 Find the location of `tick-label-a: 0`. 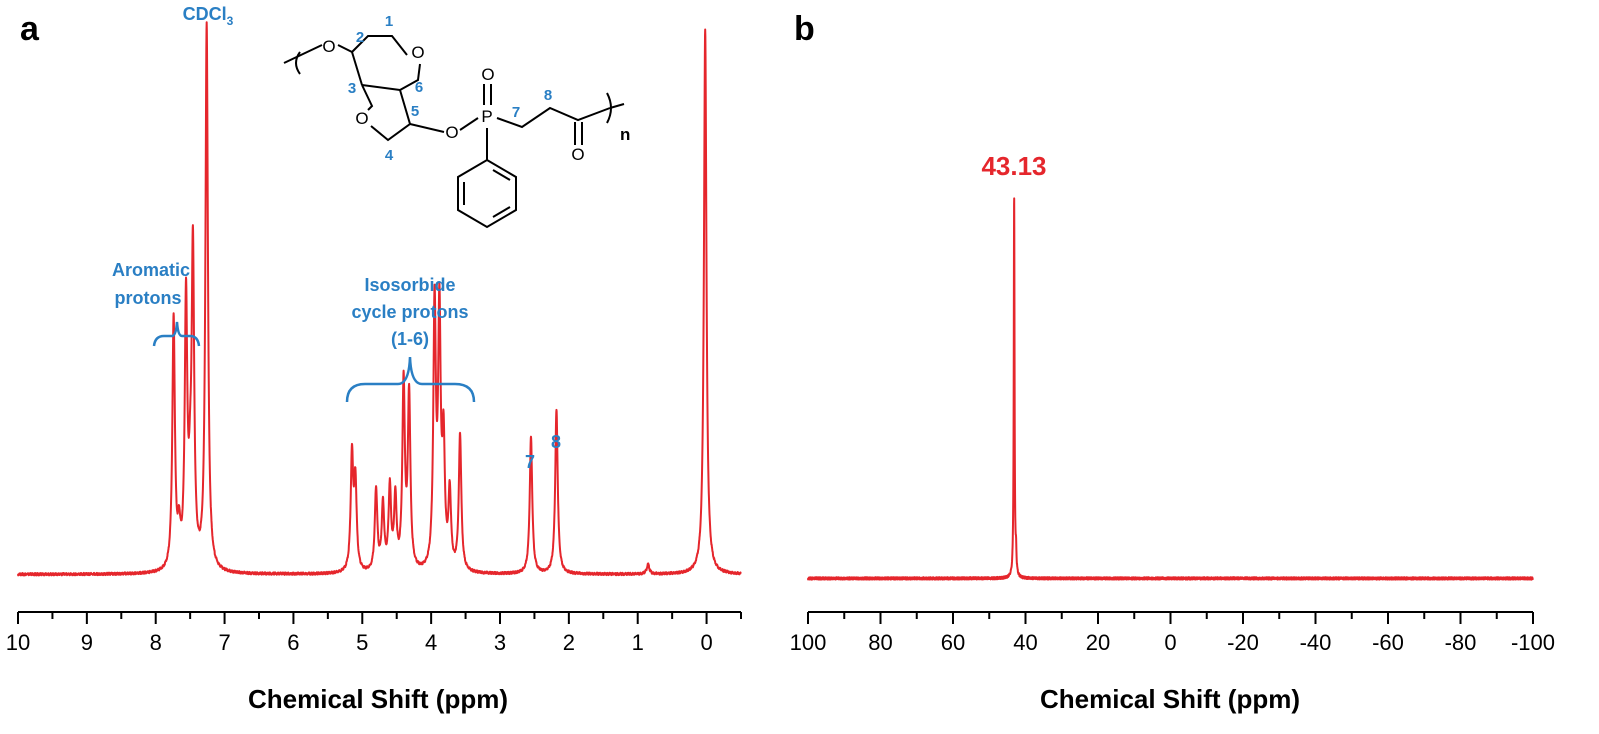

tick-label-a: 0 is located at coordinates (706, 642).